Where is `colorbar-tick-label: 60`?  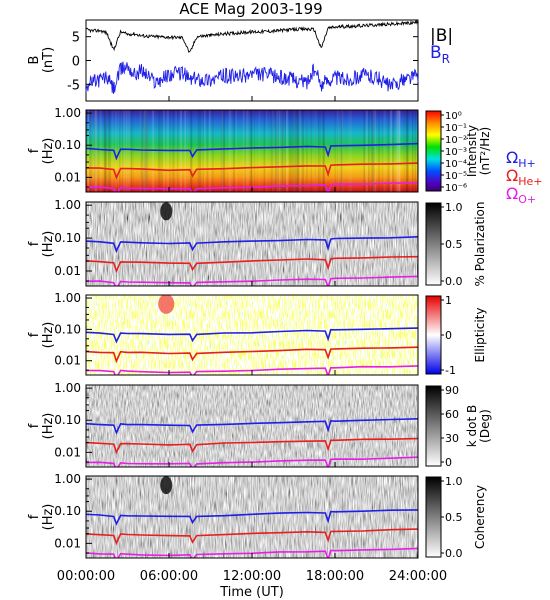 colorbar-tick-label: 60 is located at coordinates (452, 414).